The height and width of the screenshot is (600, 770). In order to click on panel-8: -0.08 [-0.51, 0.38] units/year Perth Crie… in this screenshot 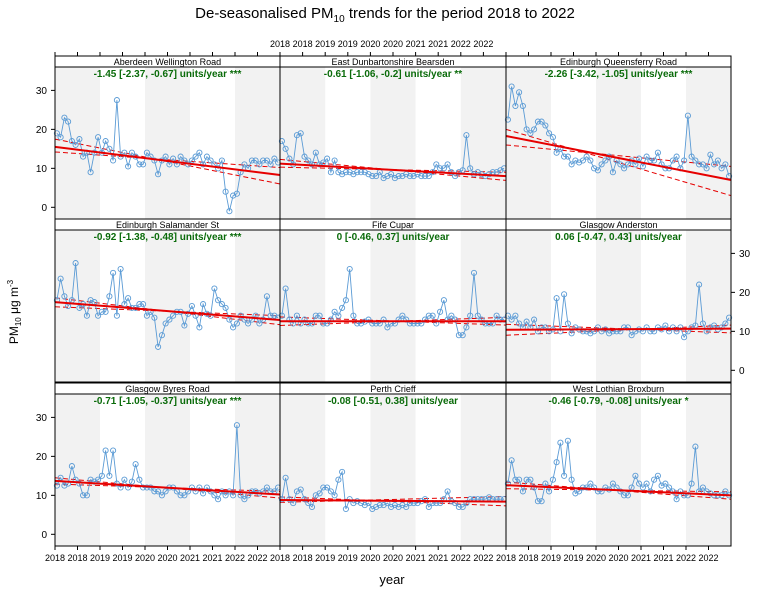, I will do `click(393, 464)`.